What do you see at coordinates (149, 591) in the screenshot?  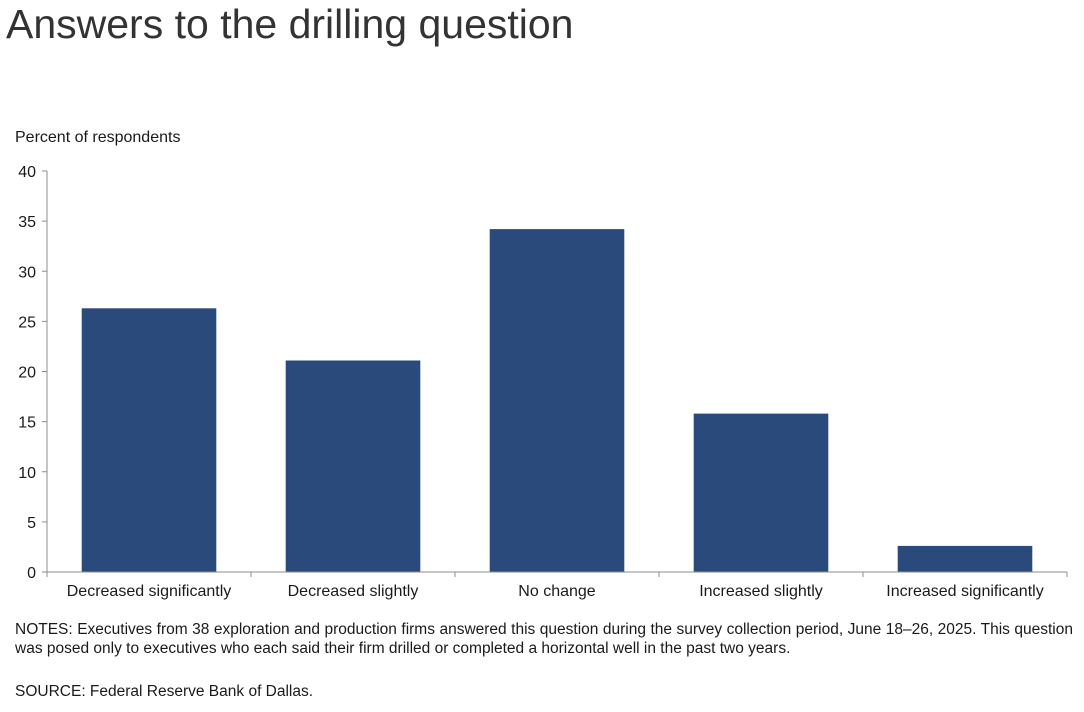 I see `x-tick-label: Decreased significantly` at bounding box center [149, 591].